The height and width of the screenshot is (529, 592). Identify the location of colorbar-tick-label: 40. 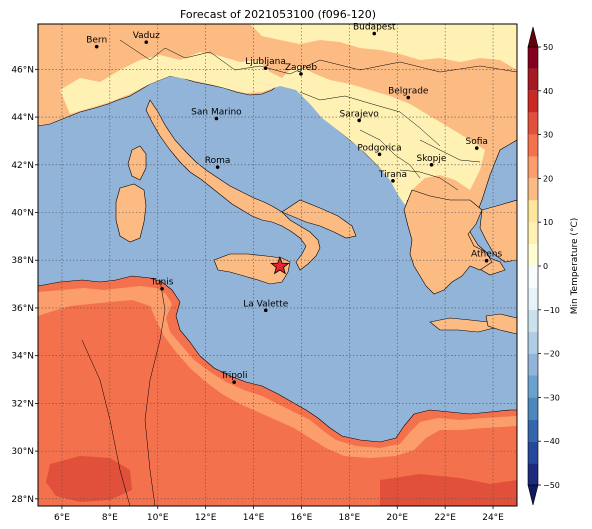
(548, 91).